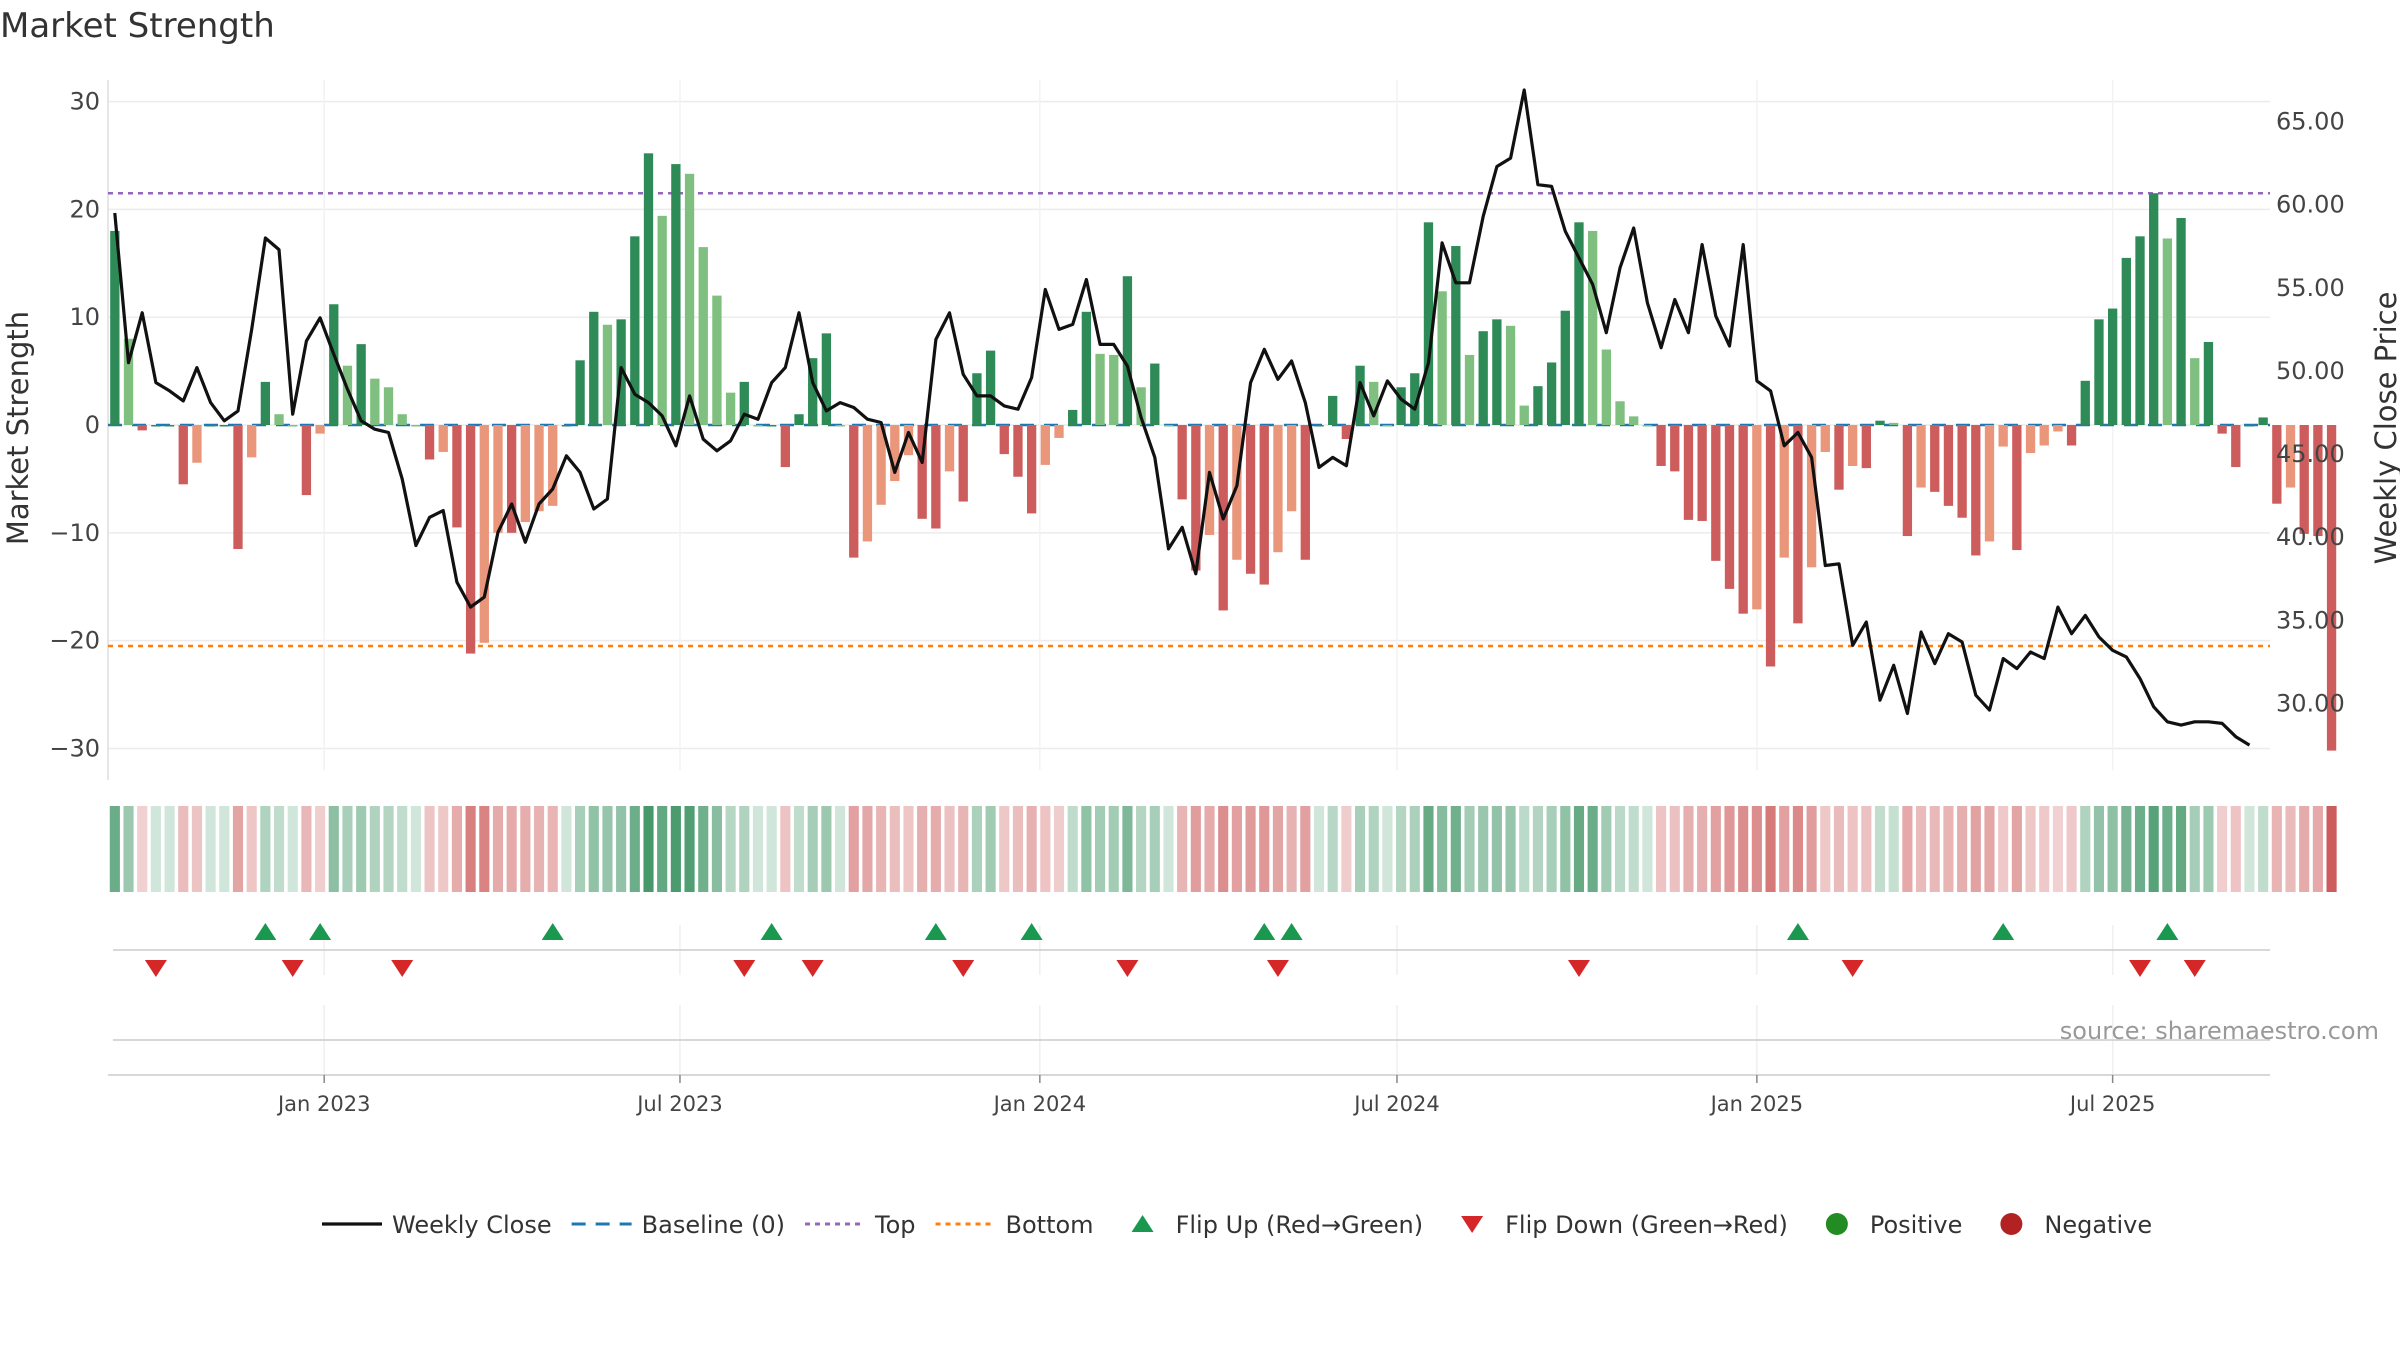 The width and height of the screenshot is (2400, 1350). I want to click on y2-tick-label: 50.00, so click(2310, 371).